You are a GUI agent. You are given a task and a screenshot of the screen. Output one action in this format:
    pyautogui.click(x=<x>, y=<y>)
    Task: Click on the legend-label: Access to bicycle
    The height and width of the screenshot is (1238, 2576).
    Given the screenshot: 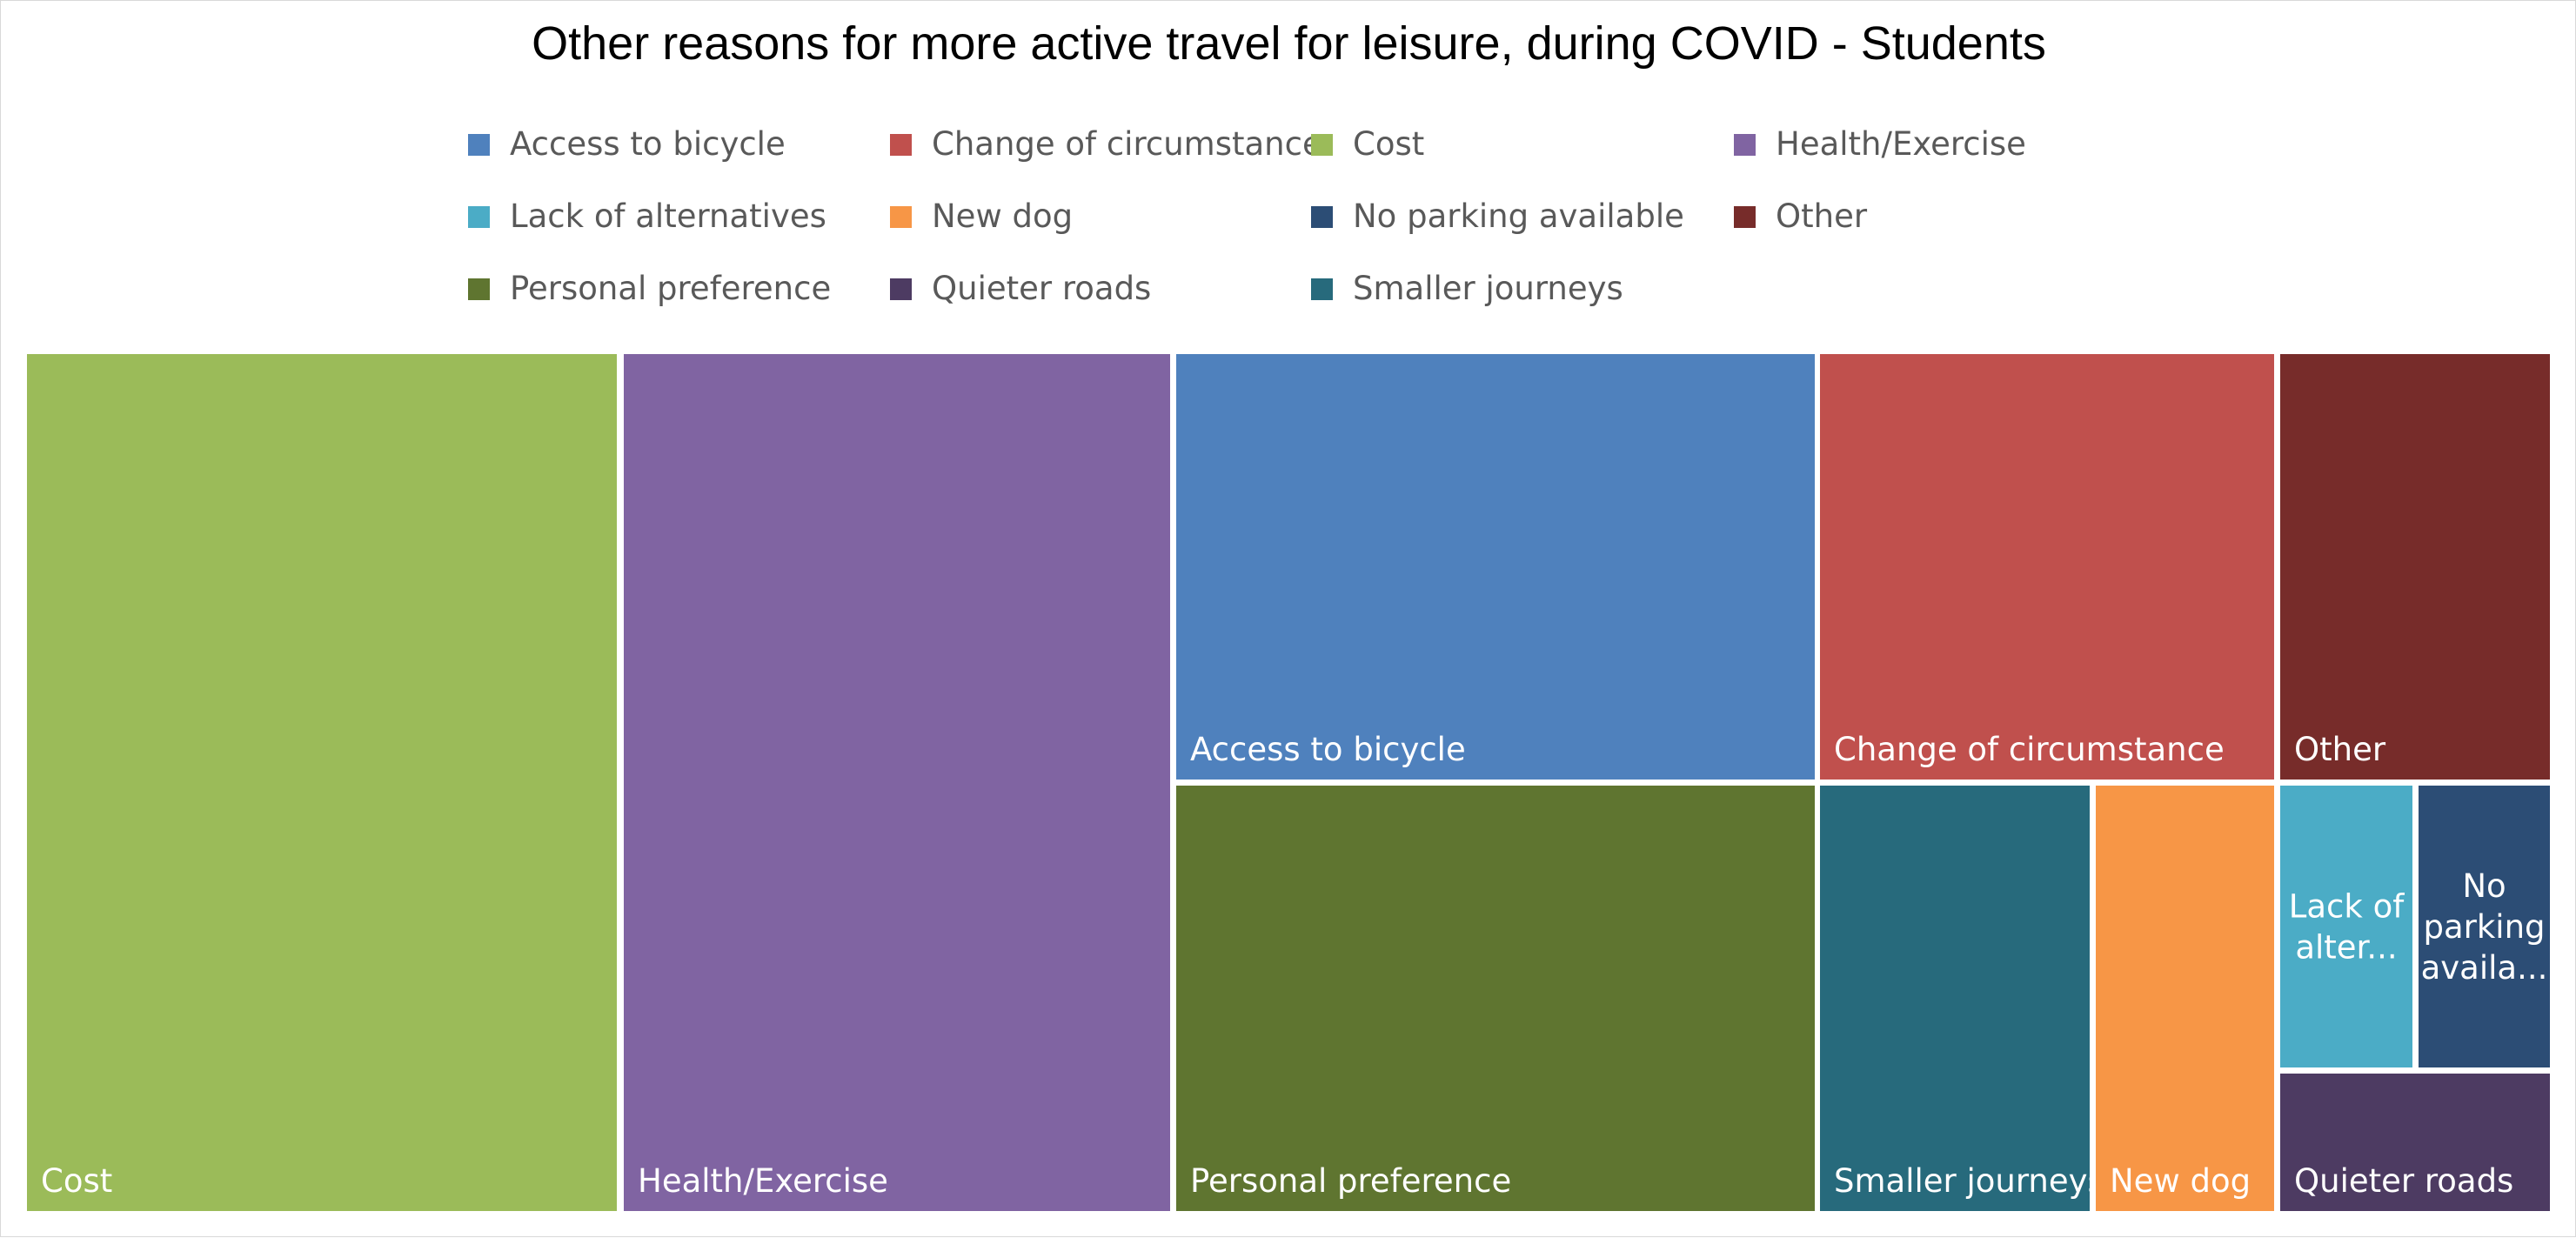 What is the action you would take?
    pyautogui.click(x=648, y=144)
    